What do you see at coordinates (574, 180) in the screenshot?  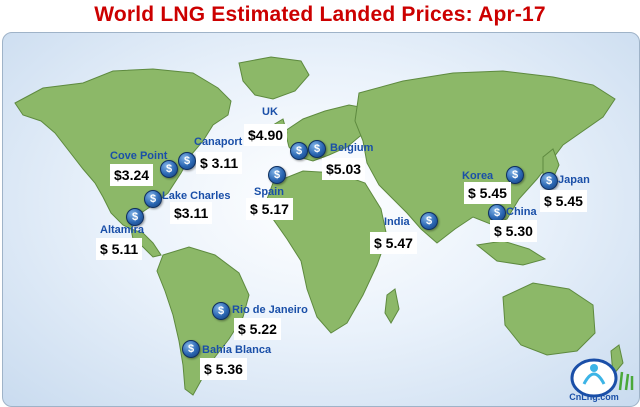 I see `city-label-japan: Japan` at bounding box center [574, 180].